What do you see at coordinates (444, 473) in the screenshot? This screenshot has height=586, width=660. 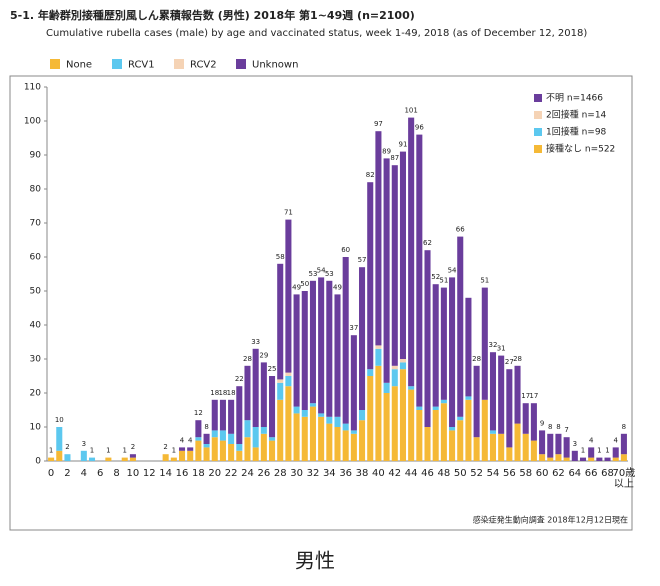 I see `x-tick-label: 48` at bounding box center [444, 473].